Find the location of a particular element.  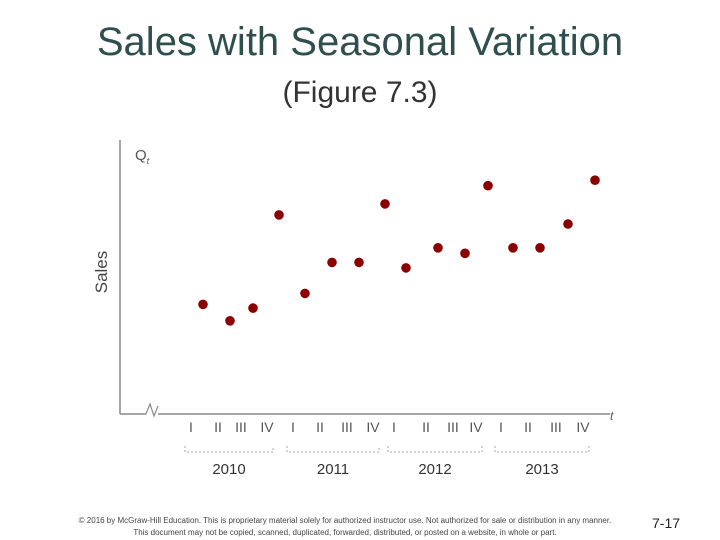

year-label-2012: 2012 is located at coordinates (434, 469).